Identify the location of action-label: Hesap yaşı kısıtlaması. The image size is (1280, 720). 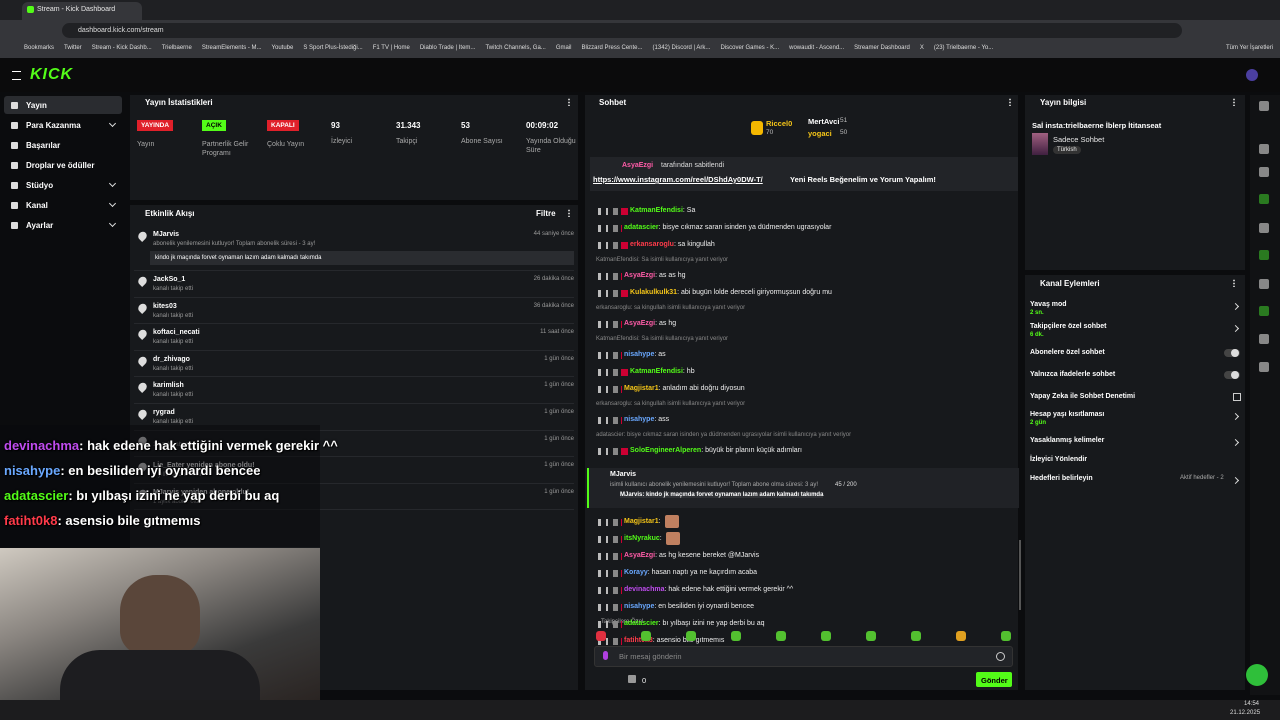
(1067, 414).